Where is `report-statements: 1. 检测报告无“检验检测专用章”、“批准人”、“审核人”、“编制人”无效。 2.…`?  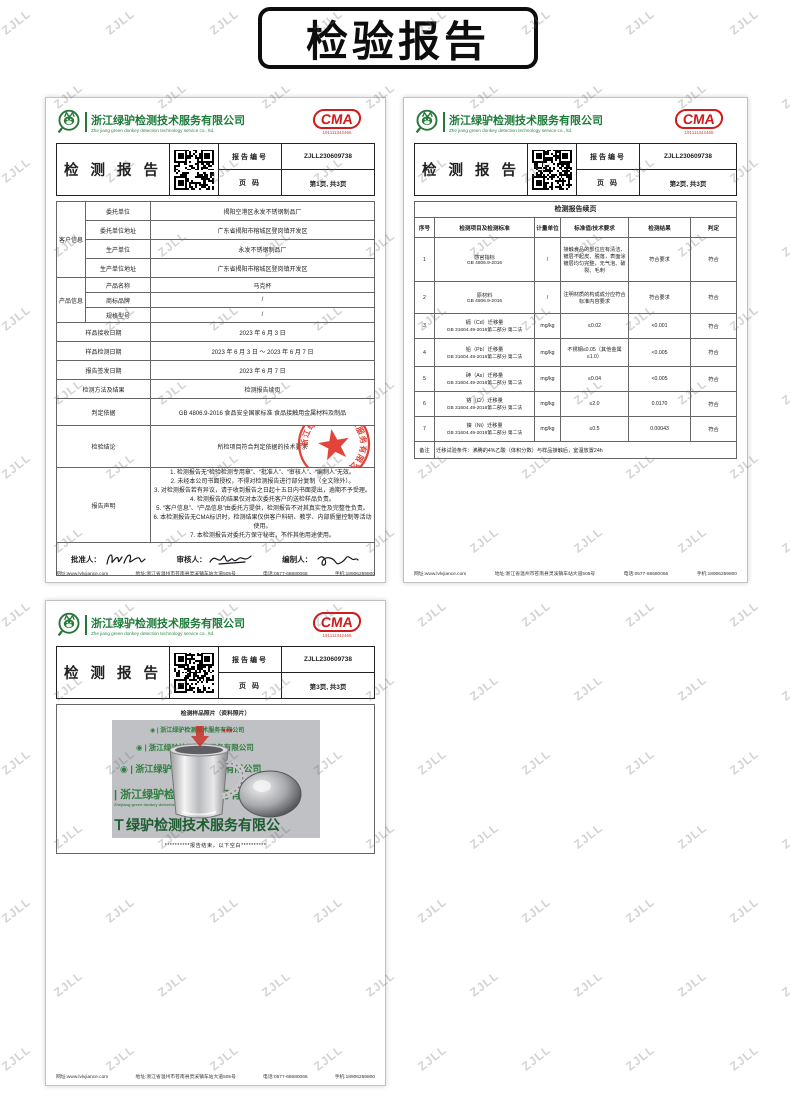
report-statements: 1. 检测报告无“检验检测专用章”、“批准人”、“审核人”、“编制人”无效。 2.… is located at coordinates (262, 505).